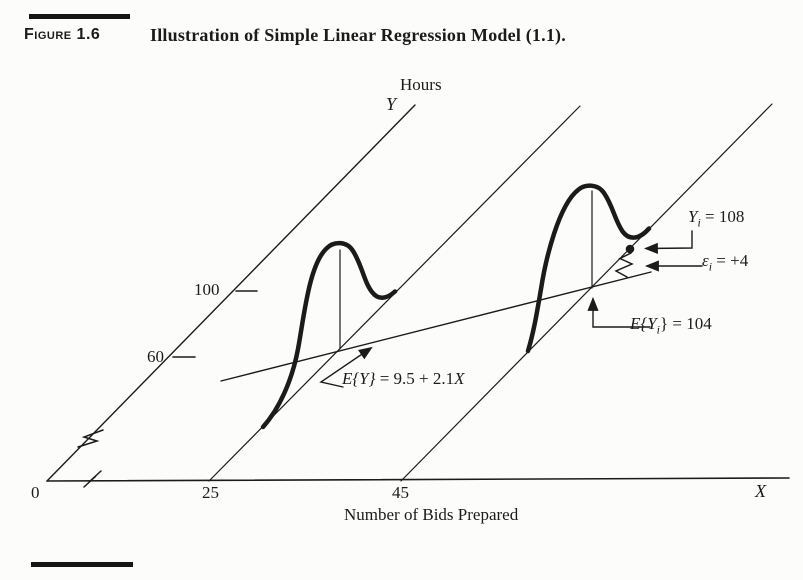 The image size is (803, 580). What do you see at coordinates (79, 16) in the screenshot?
I see `top-rule` at bounding box center [79, 16].